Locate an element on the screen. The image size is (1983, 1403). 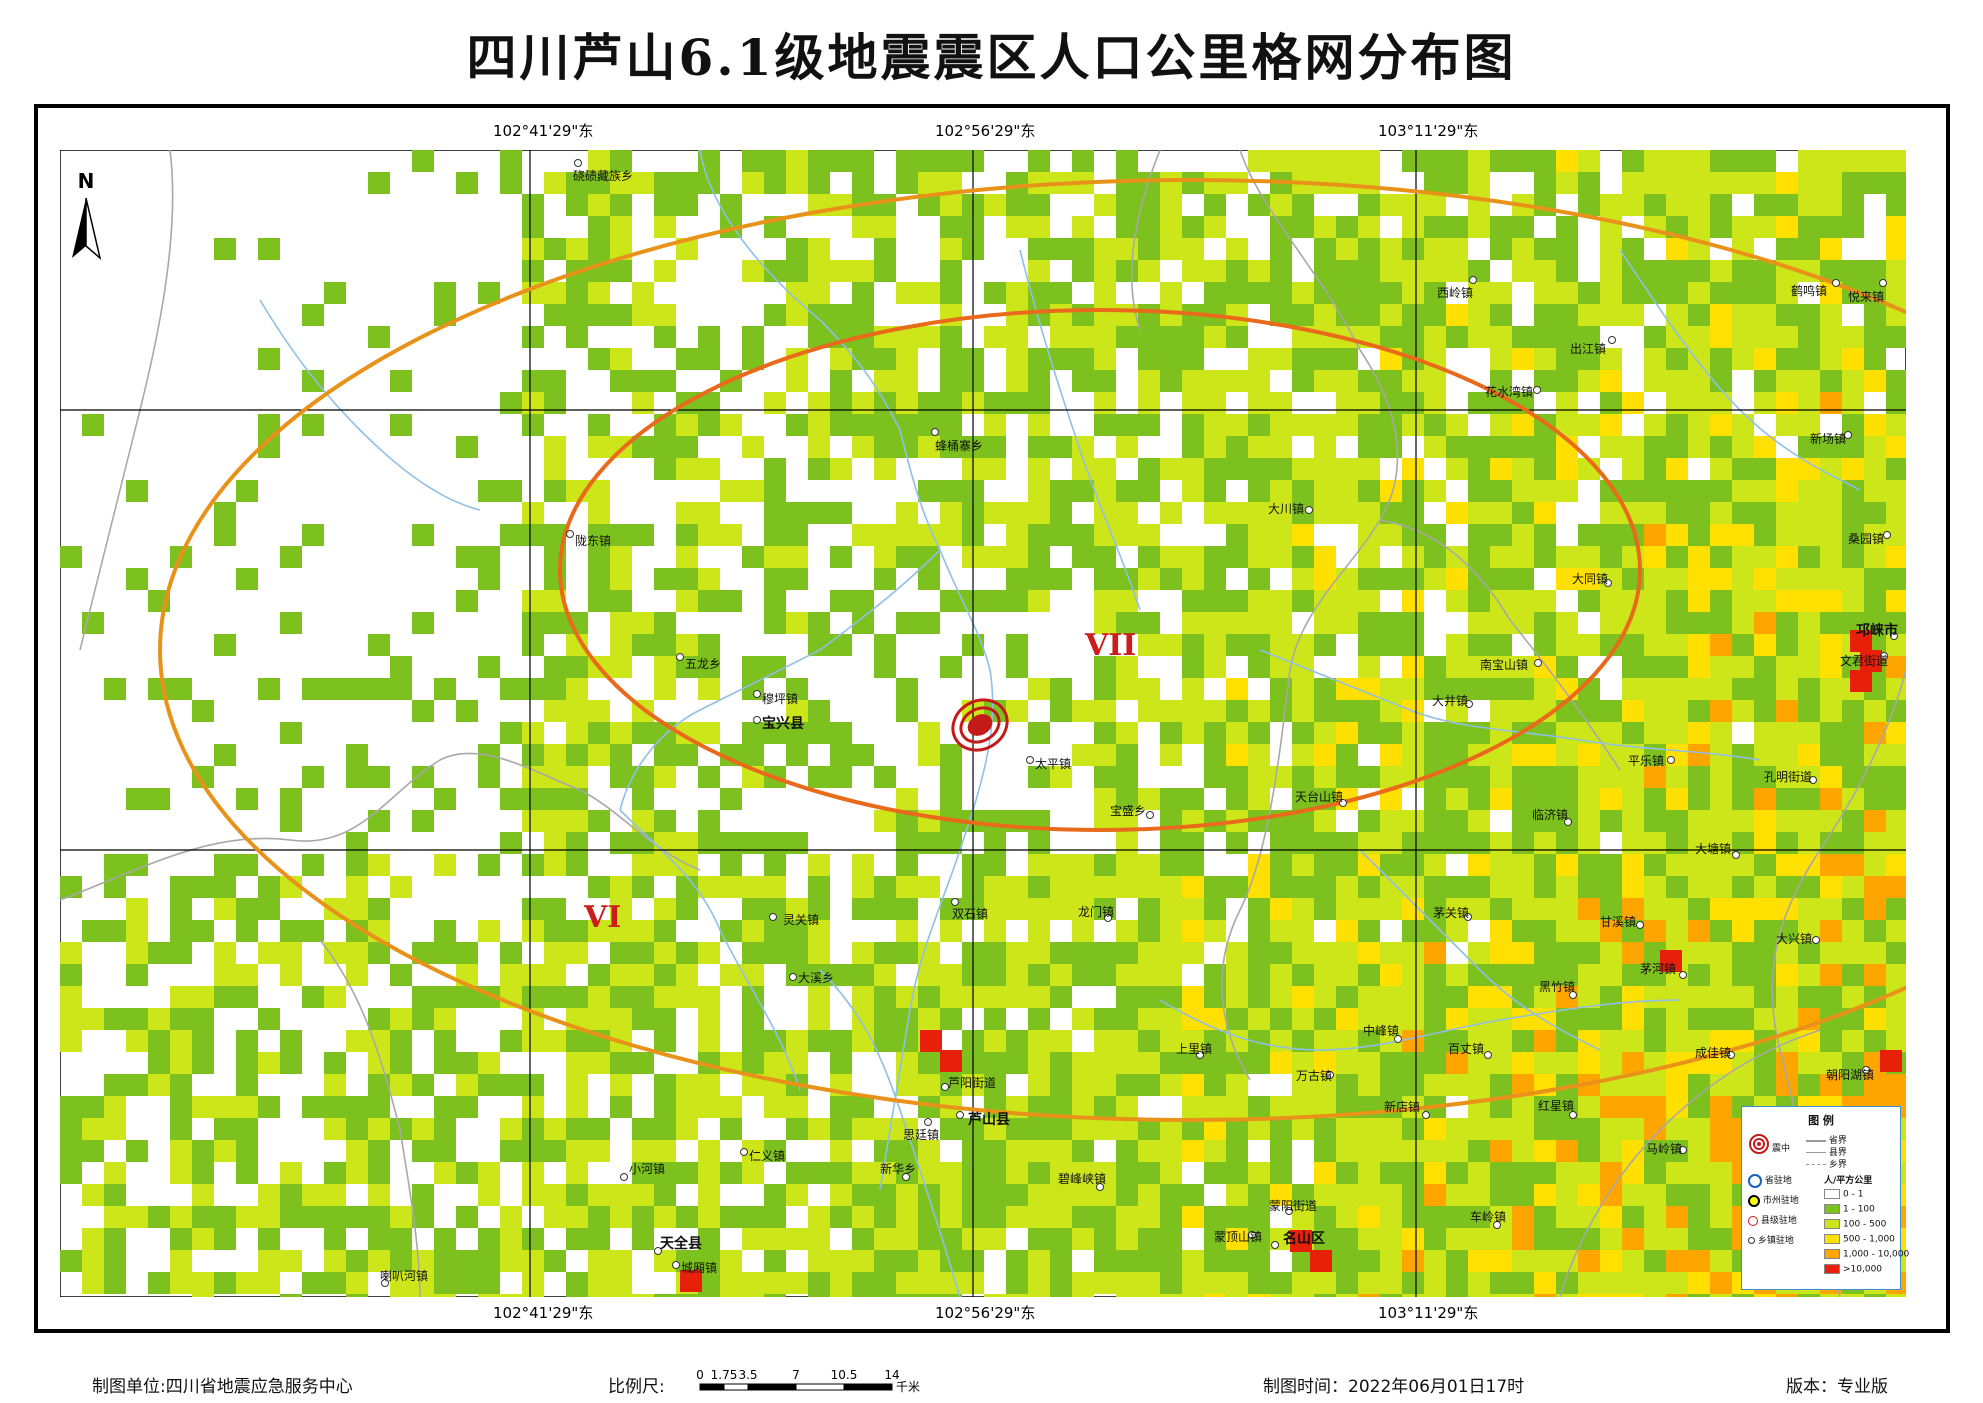
intensity-vii-label: VII is located at coordinates (1111, 645).